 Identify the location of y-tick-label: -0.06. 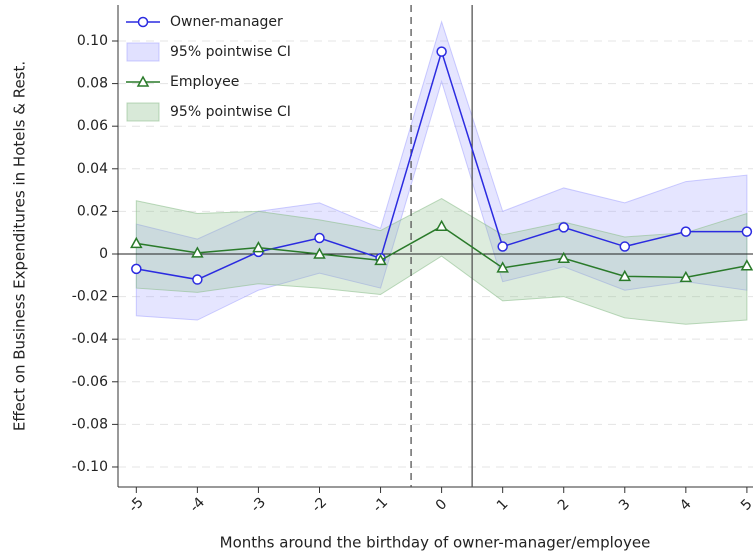
(90, 382).